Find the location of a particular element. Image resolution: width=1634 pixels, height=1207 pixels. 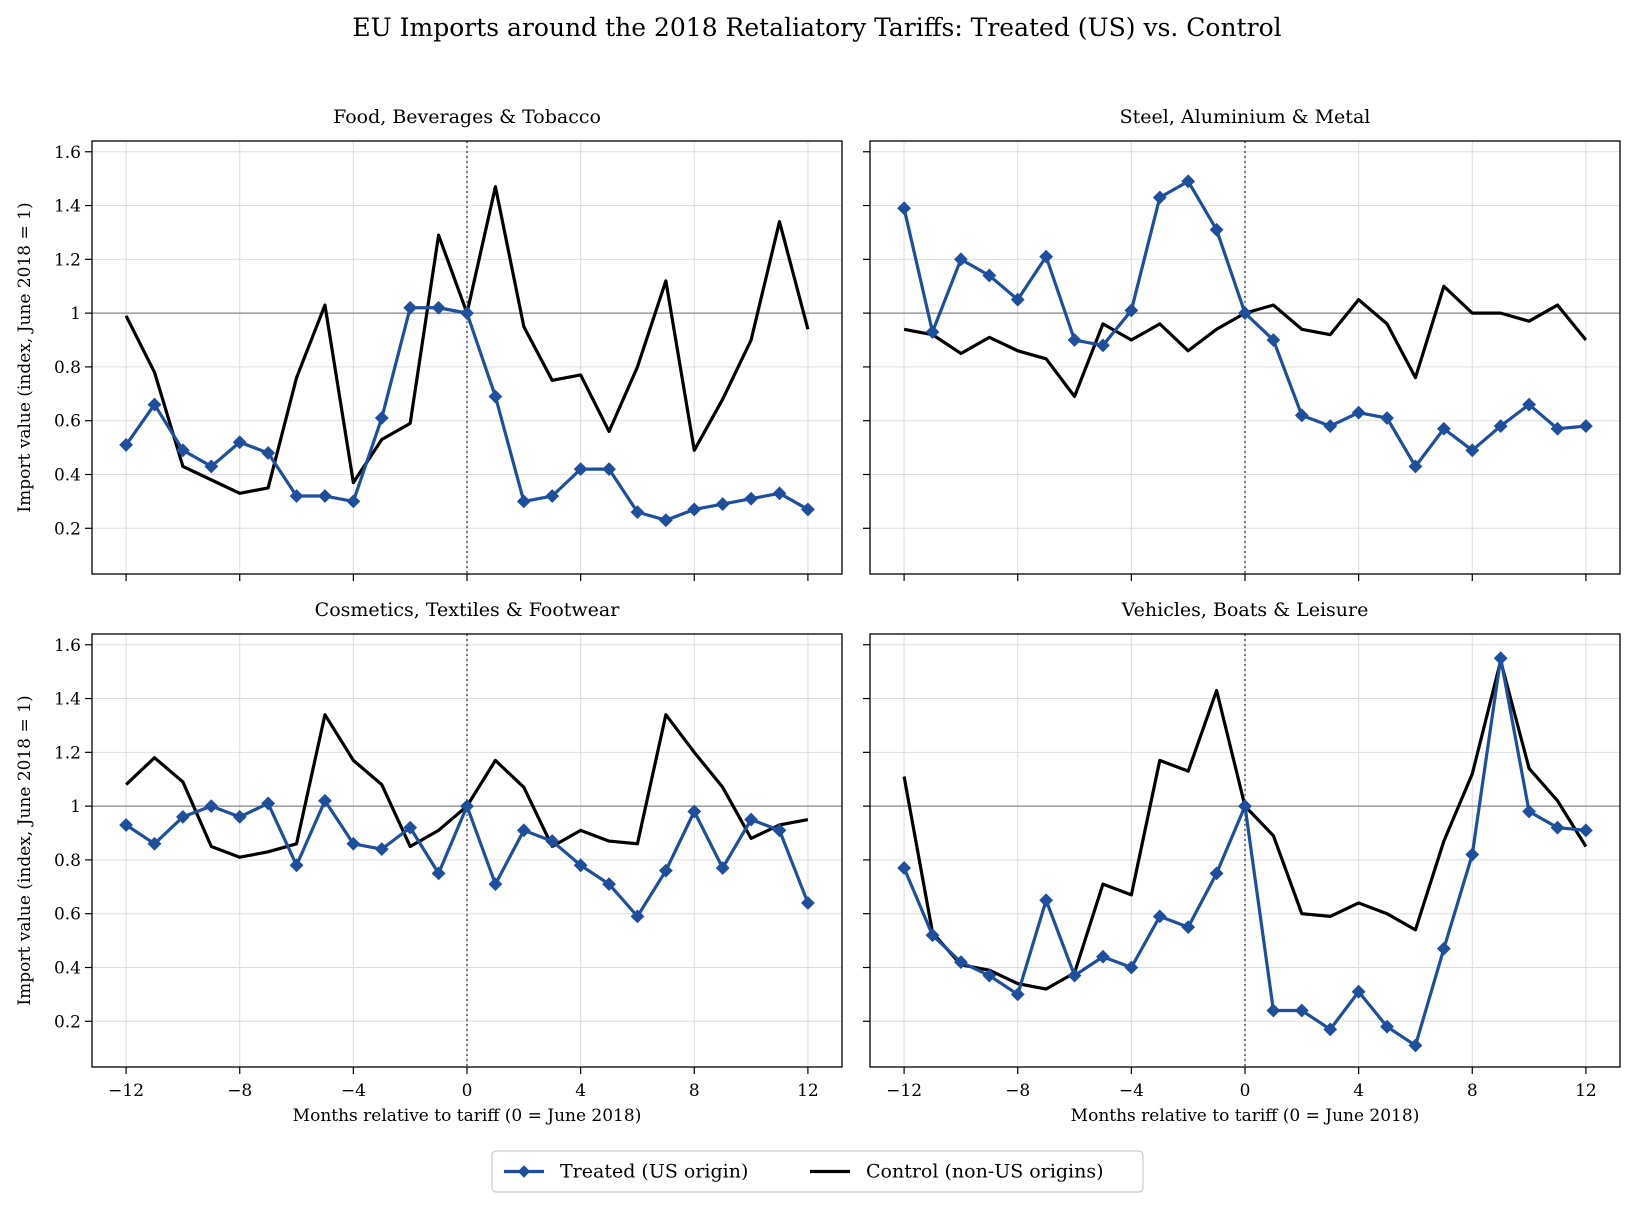

x-tick-label: −8 is located at coordinates (239, 1091).